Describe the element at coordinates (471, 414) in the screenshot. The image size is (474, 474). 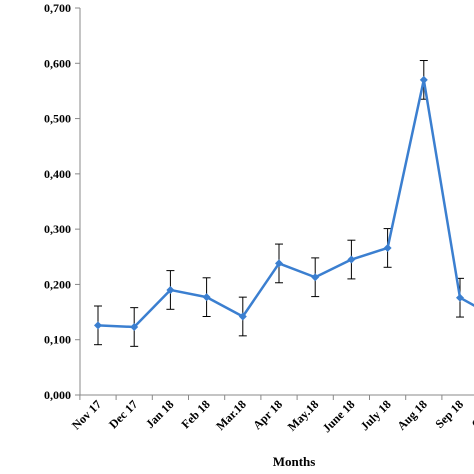
I see `x-tick-label: Oct 18` at that location.